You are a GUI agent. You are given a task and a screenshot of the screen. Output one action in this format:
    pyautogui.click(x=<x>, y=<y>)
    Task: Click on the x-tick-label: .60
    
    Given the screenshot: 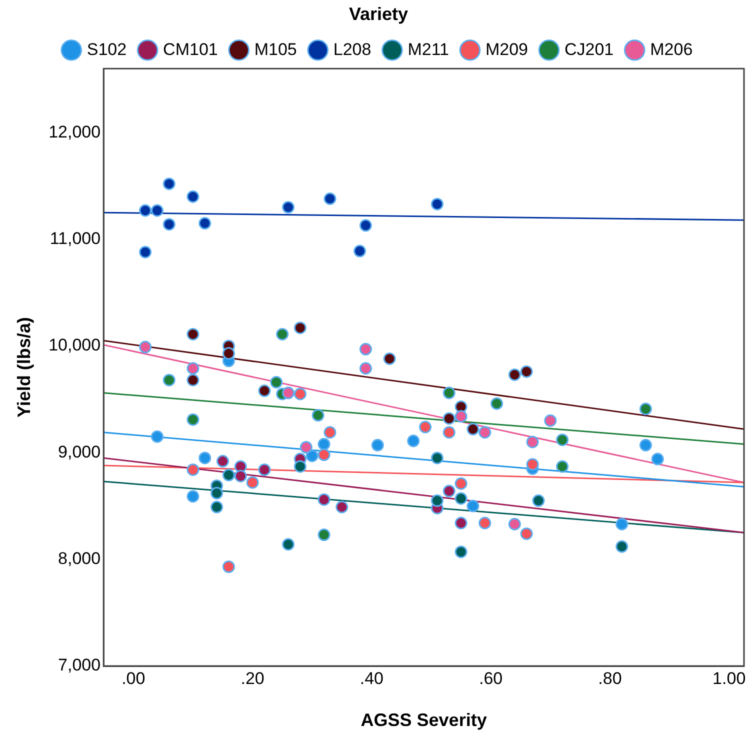 What is the action you would take?
    pyautogui.click(x=490, y=678)
    